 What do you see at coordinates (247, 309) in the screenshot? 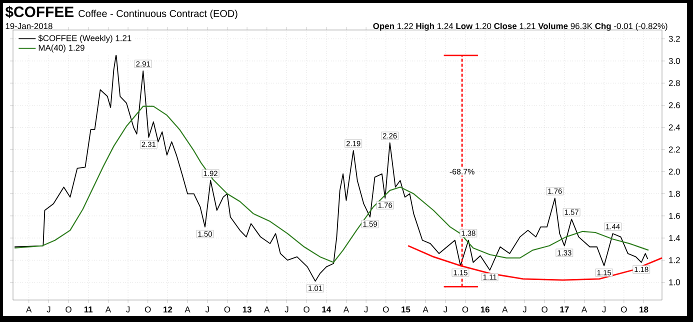
I see `x-tick-label: 13` at bounding box center [247, 309].